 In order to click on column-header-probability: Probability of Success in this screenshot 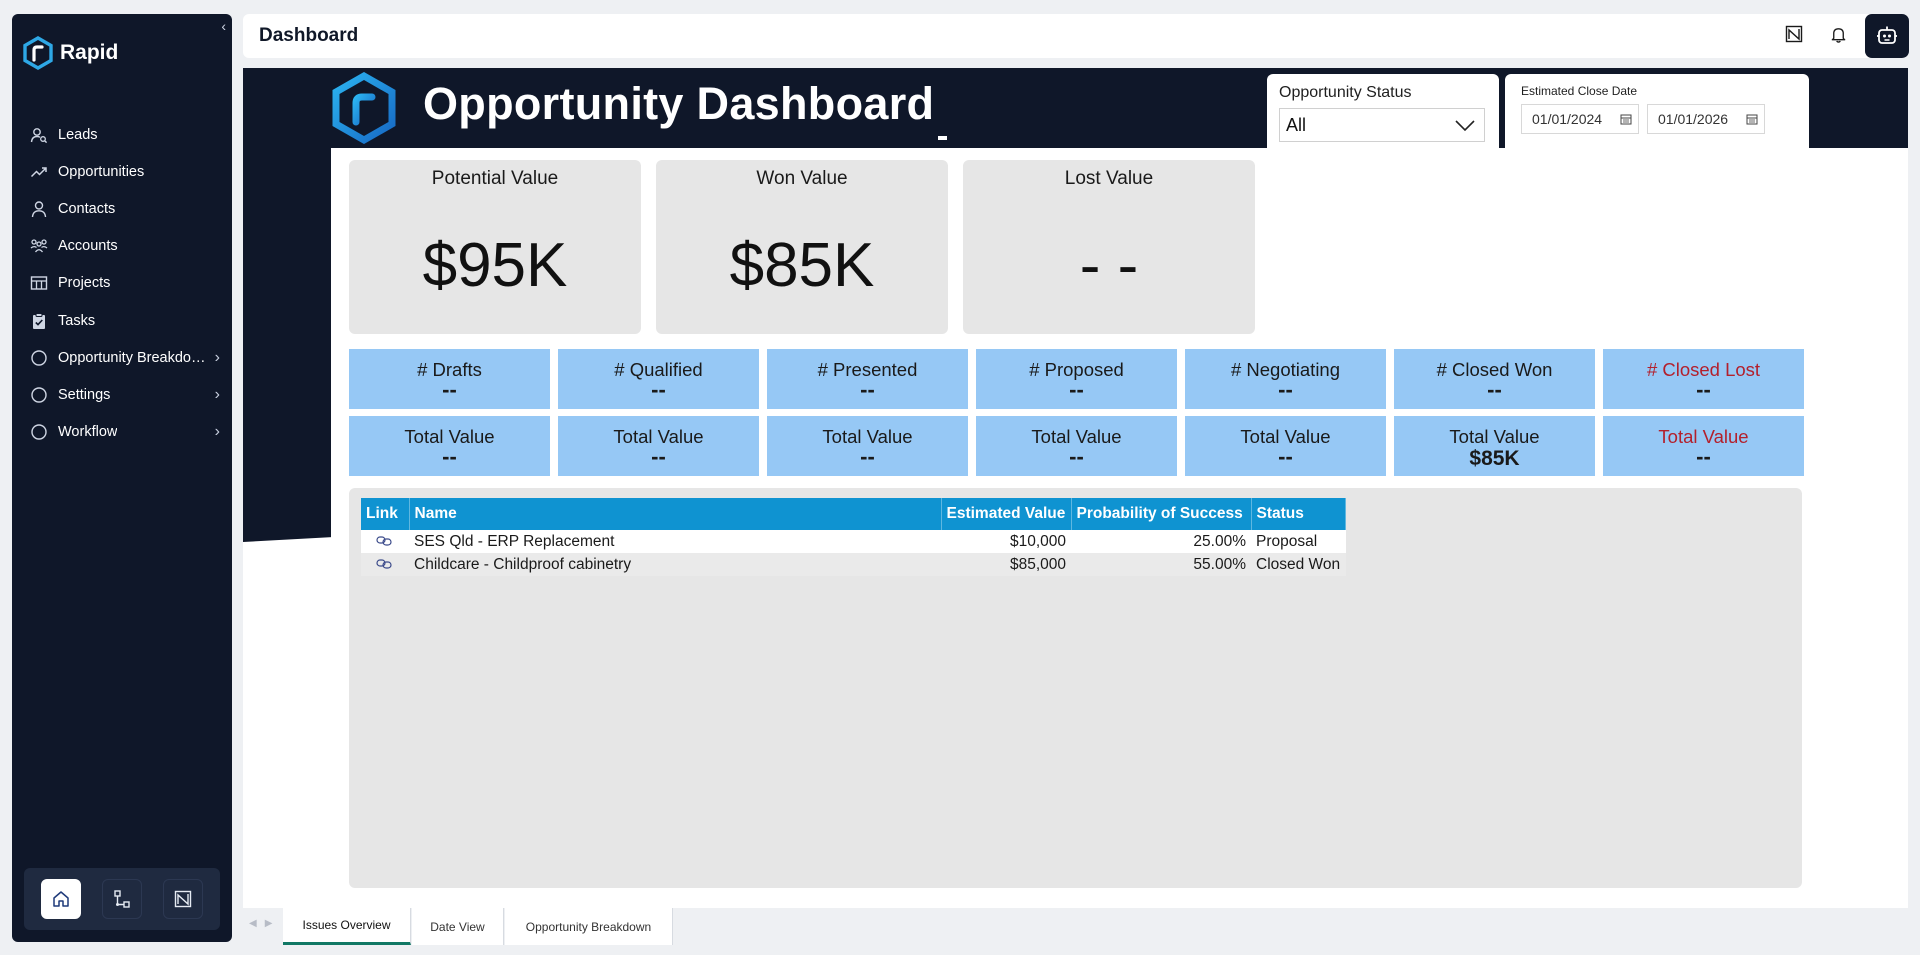, I will do `click(1161, 514)`.